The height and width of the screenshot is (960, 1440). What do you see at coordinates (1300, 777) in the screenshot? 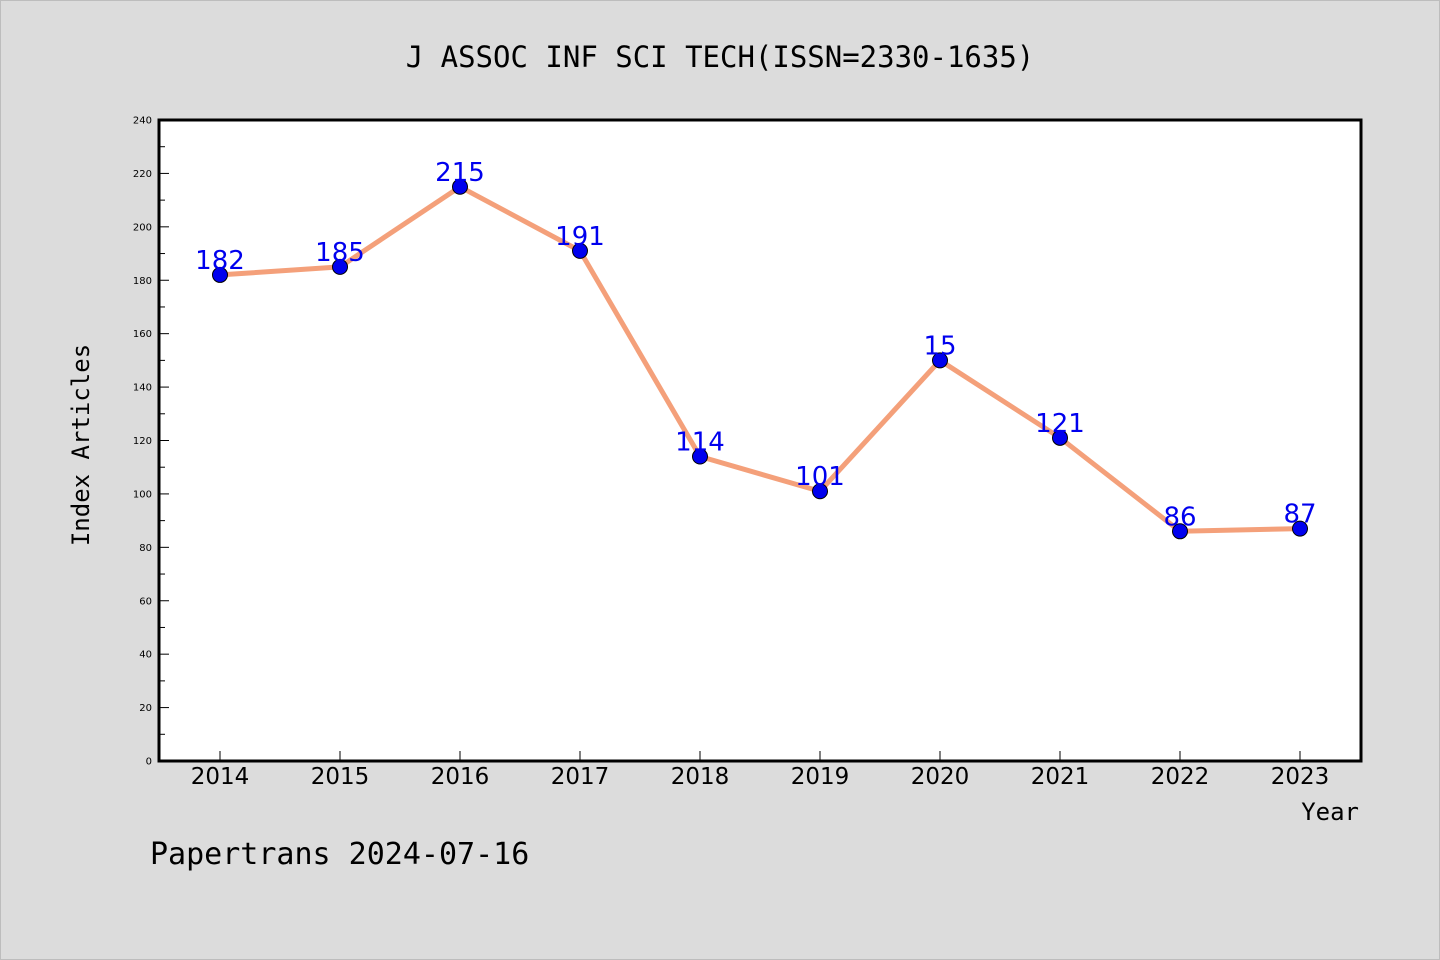
I see `x-tick-label: 2023` at bounding box center [1300, 777].